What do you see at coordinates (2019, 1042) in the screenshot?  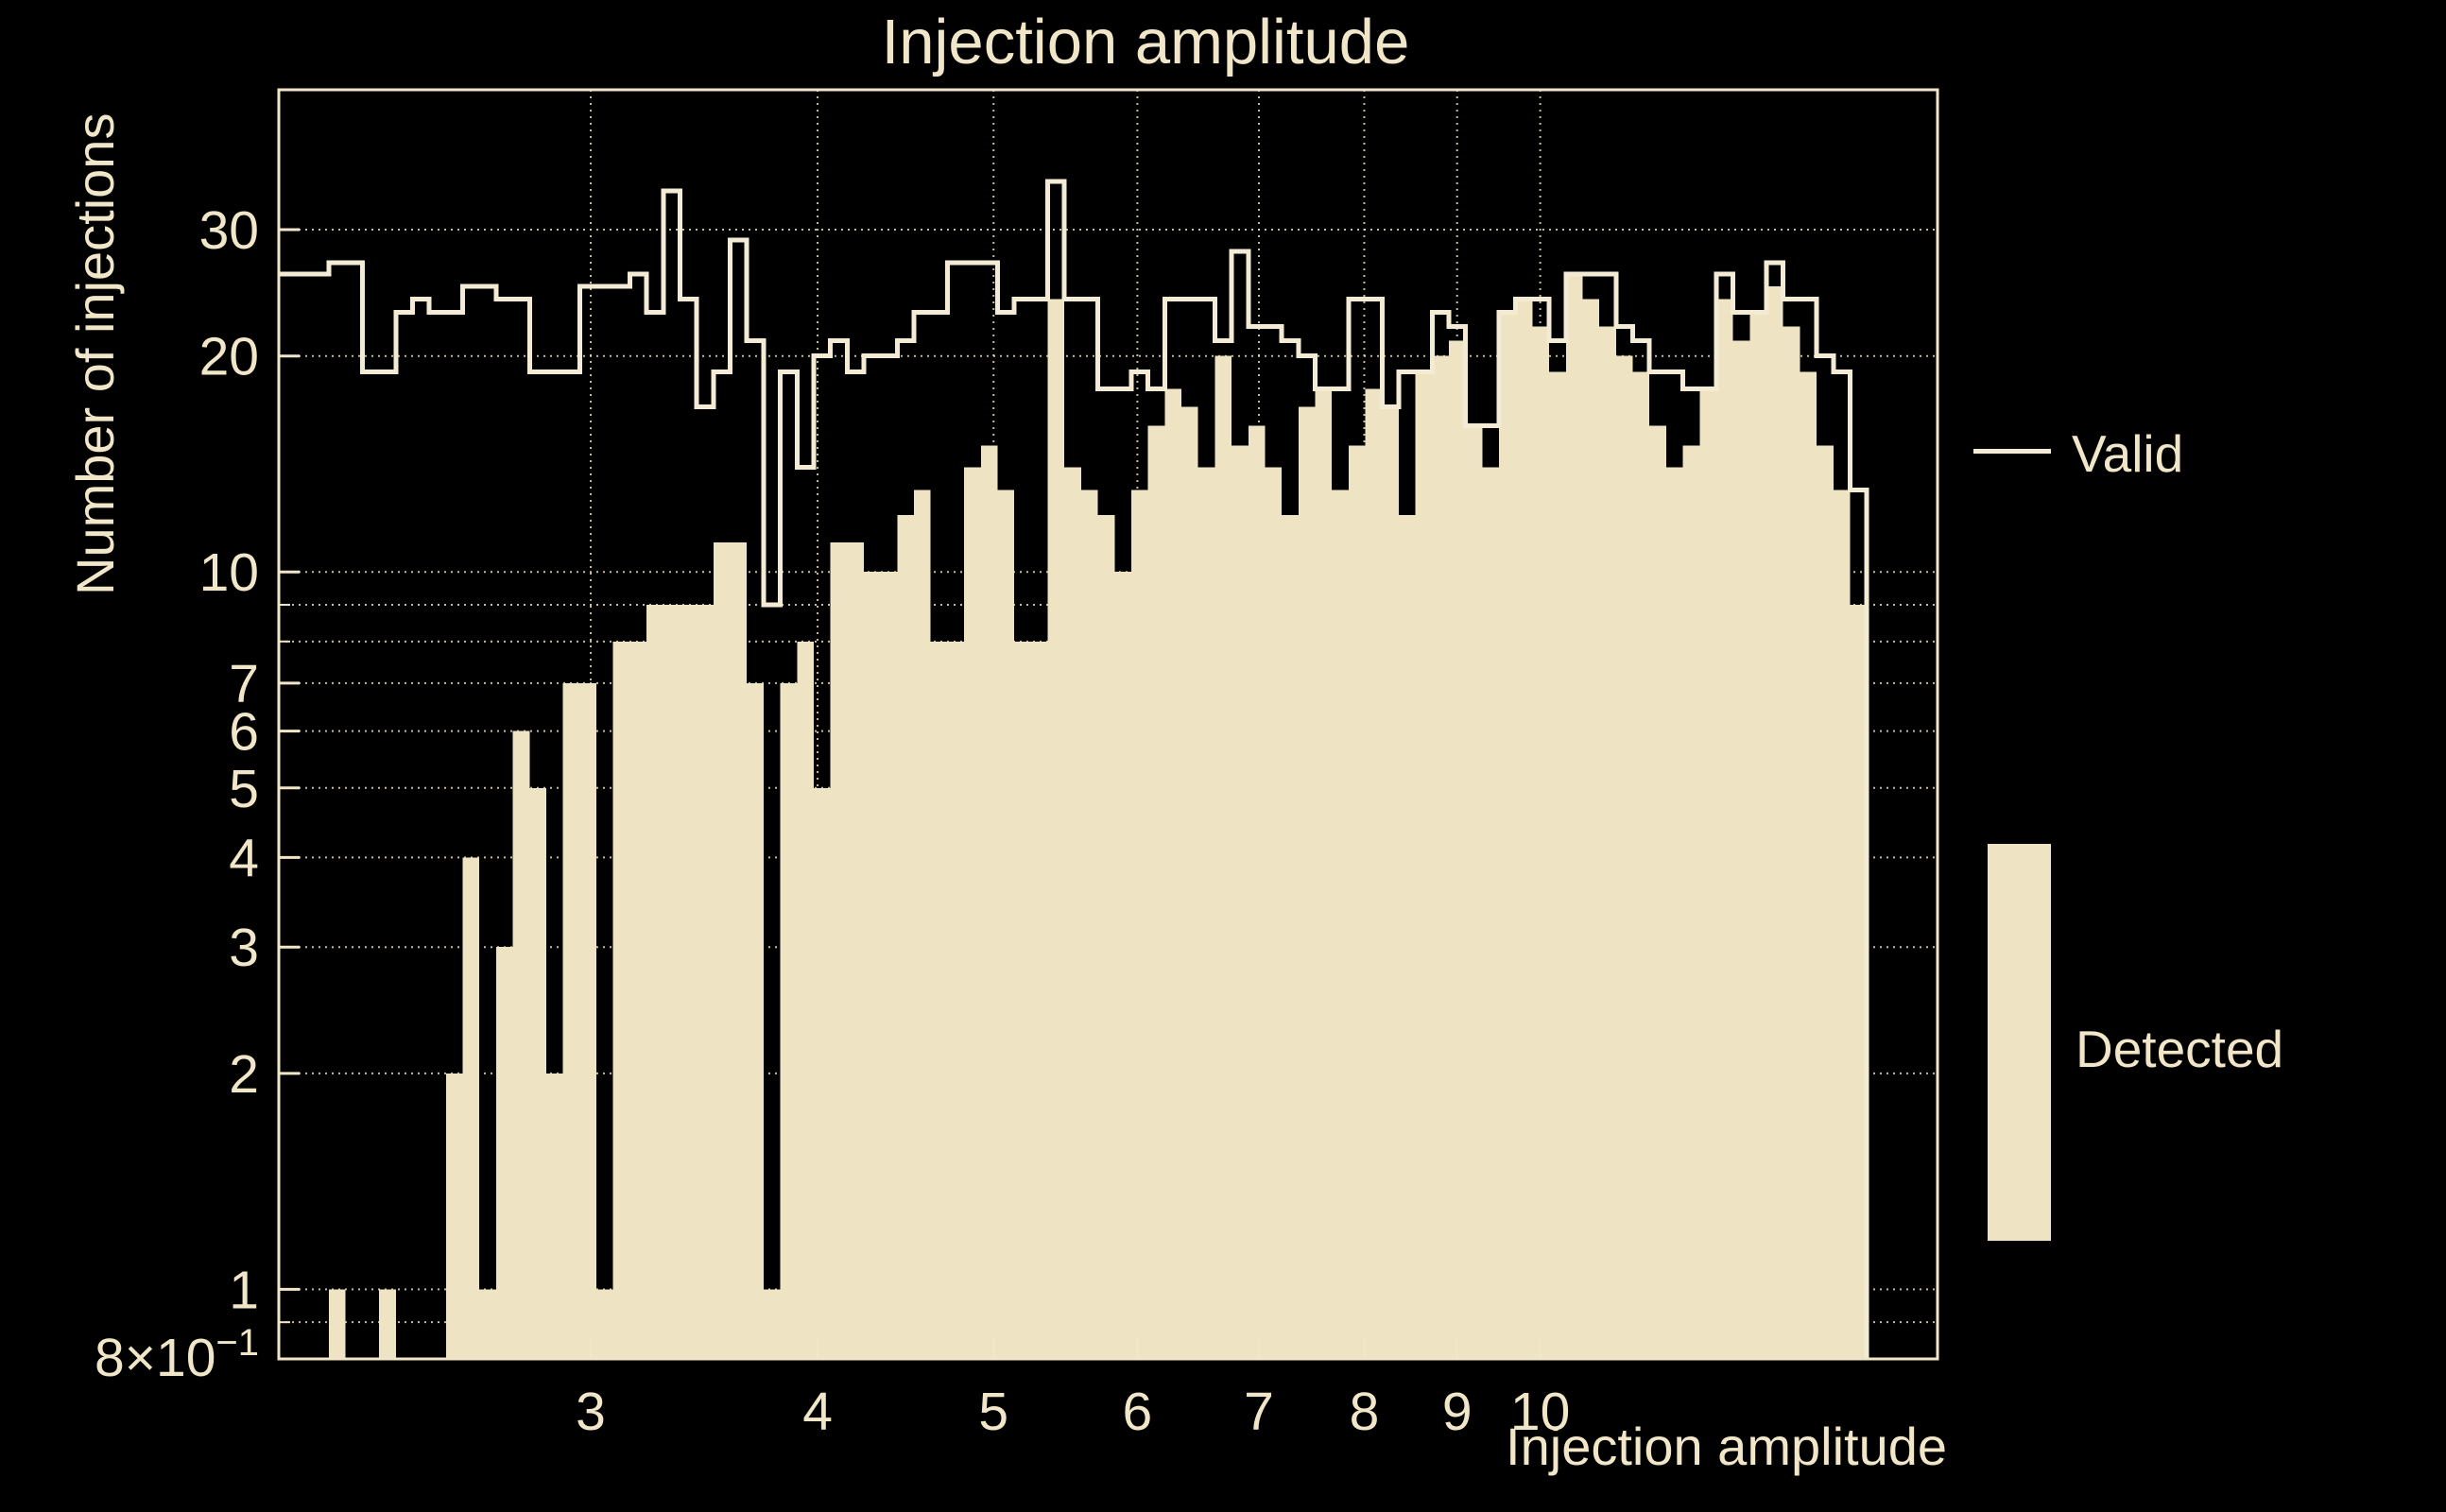 I see `legend-detected-swatch` at bounding box center [2019, 1042].